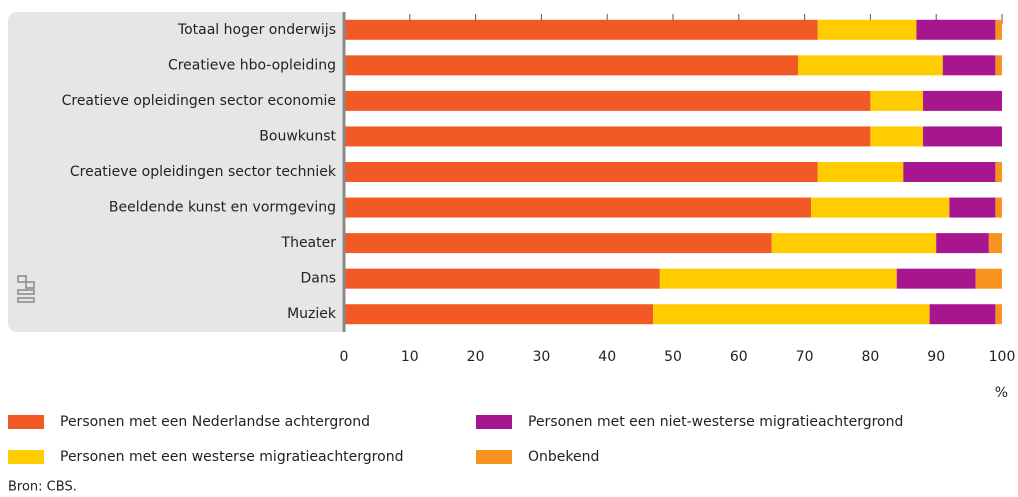  I want to click on legend-label: Onbekend, so click(563, 457).